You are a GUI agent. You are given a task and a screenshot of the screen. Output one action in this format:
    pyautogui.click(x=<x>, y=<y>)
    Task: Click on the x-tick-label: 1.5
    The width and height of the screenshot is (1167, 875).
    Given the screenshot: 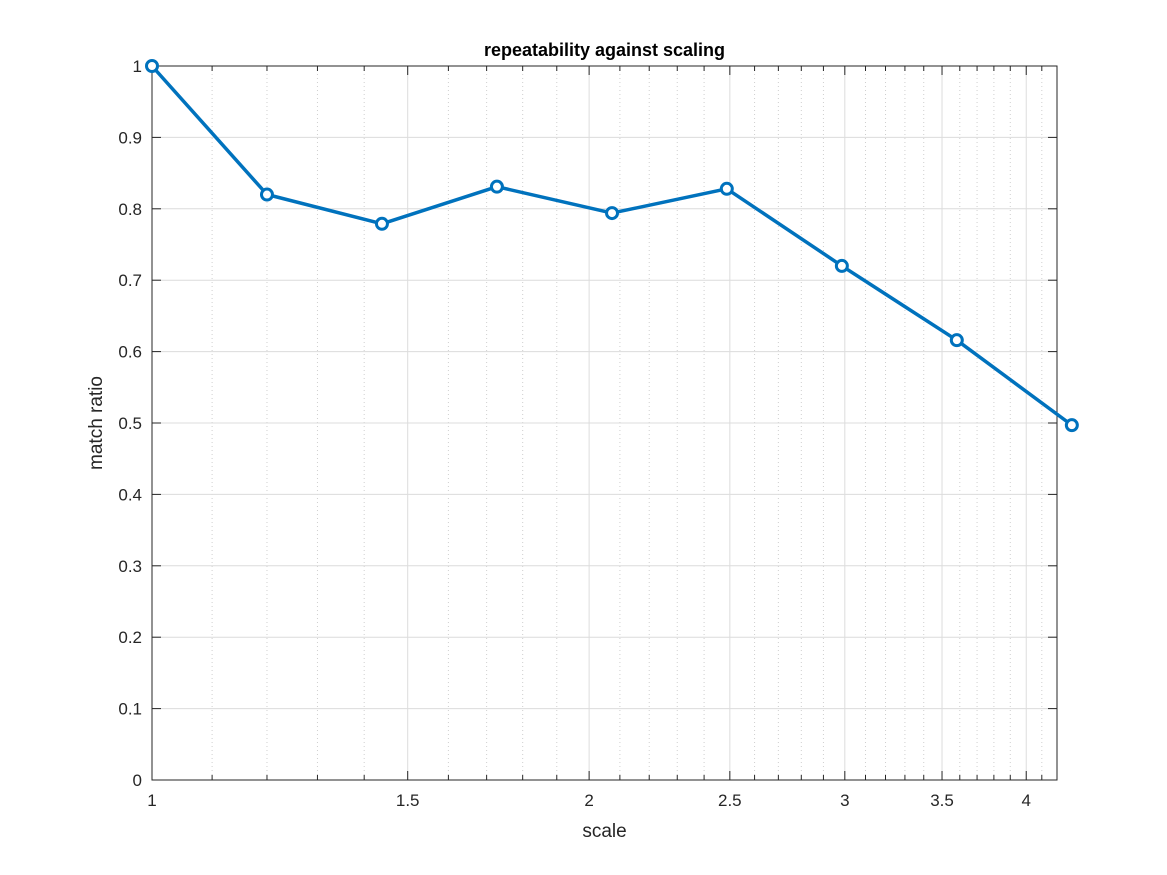 What is the action you would take?
    pyautogui.click(x=408, y=800)
    